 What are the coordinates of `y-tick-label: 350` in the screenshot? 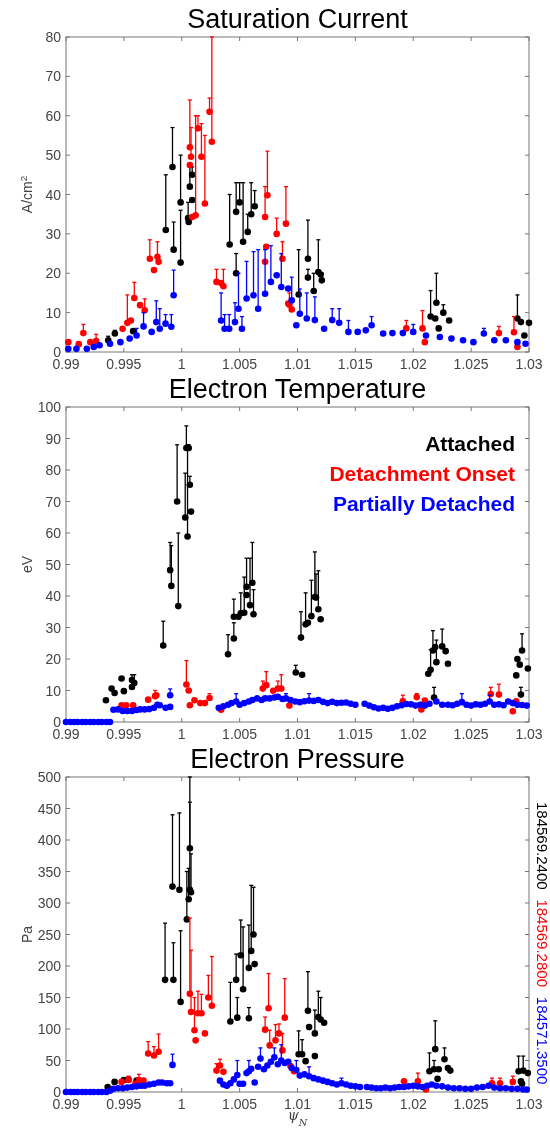 It's located at (49, 871).